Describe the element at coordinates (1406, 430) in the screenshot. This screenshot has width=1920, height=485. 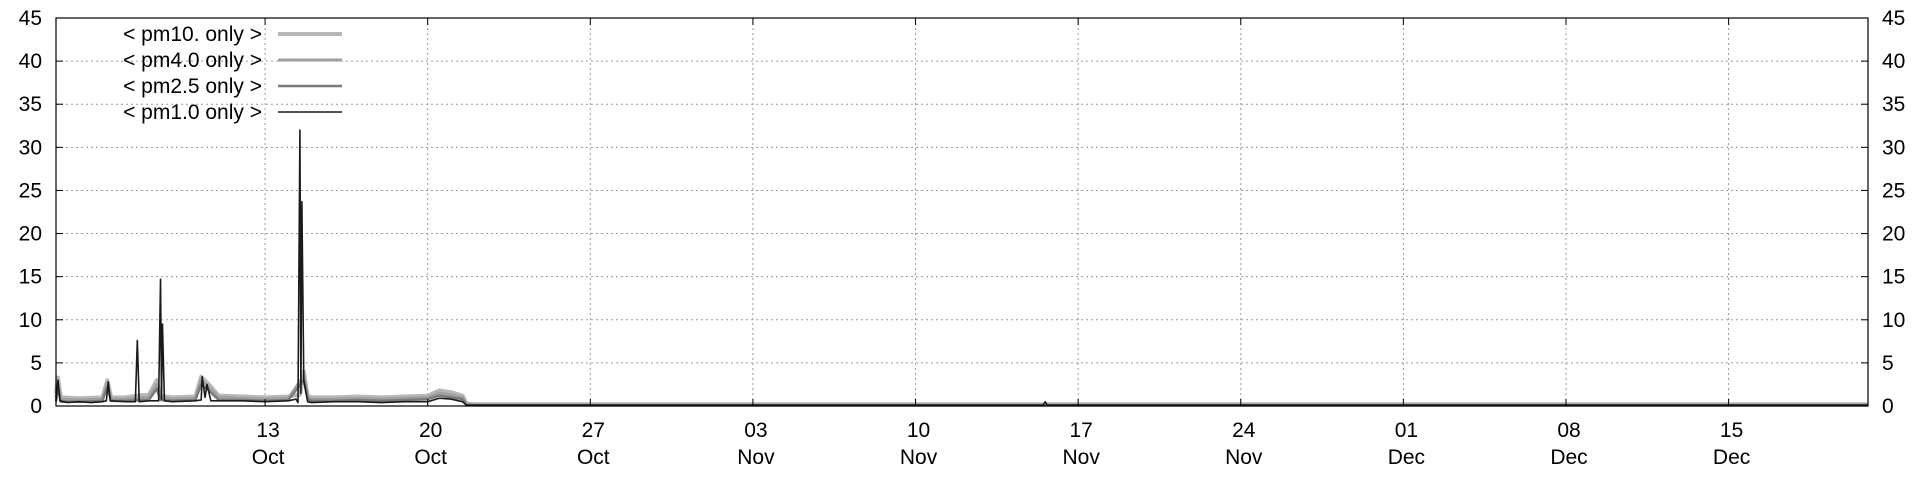
I see `x-tick-label-day: 01` at that location.